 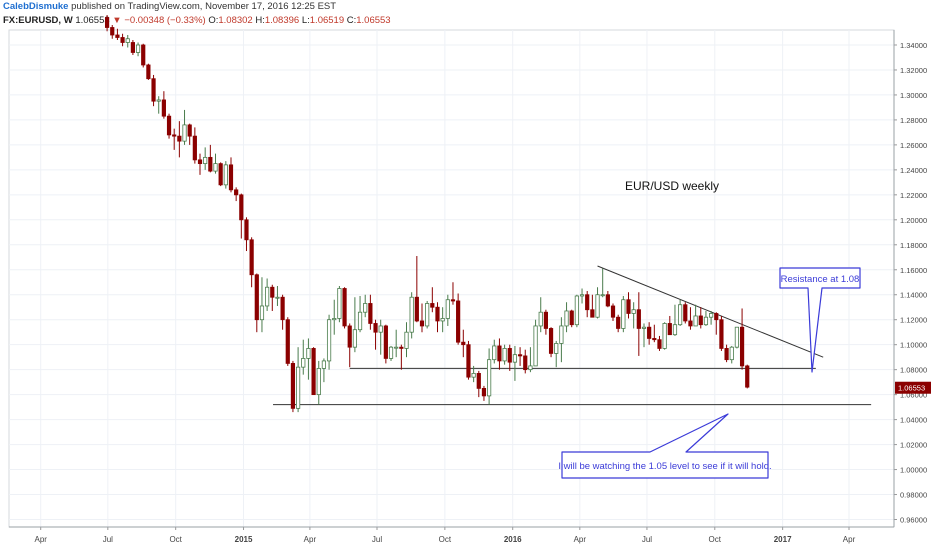 What do you see at coordinates (913, 120) in the screenshot?
I see `y-tick-label: 1.28000` at bounding box center [913, 120].